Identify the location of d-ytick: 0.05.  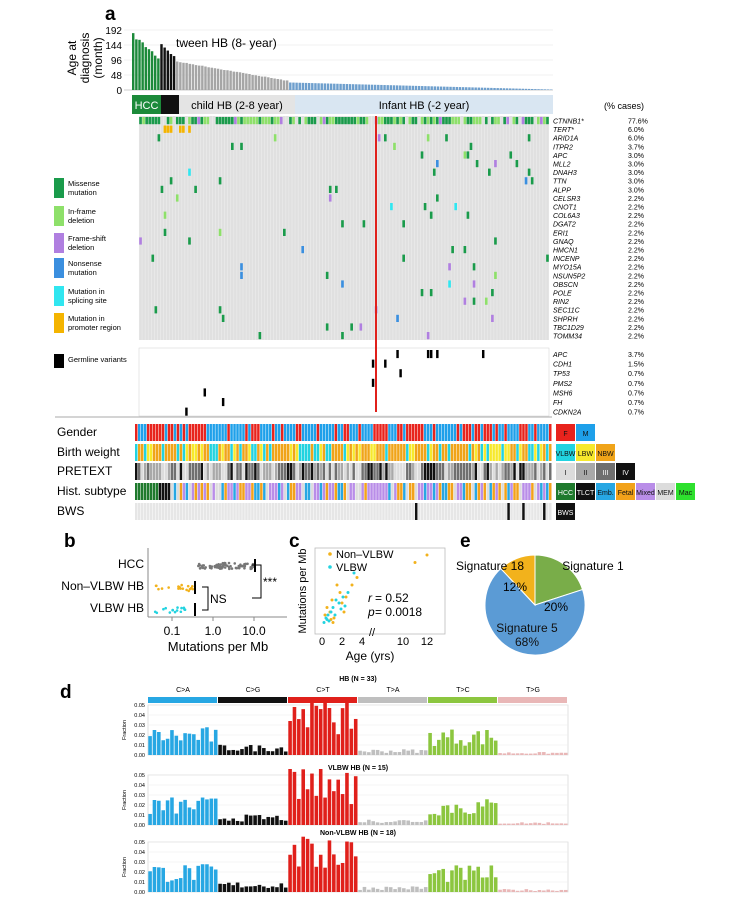
(139, 776).